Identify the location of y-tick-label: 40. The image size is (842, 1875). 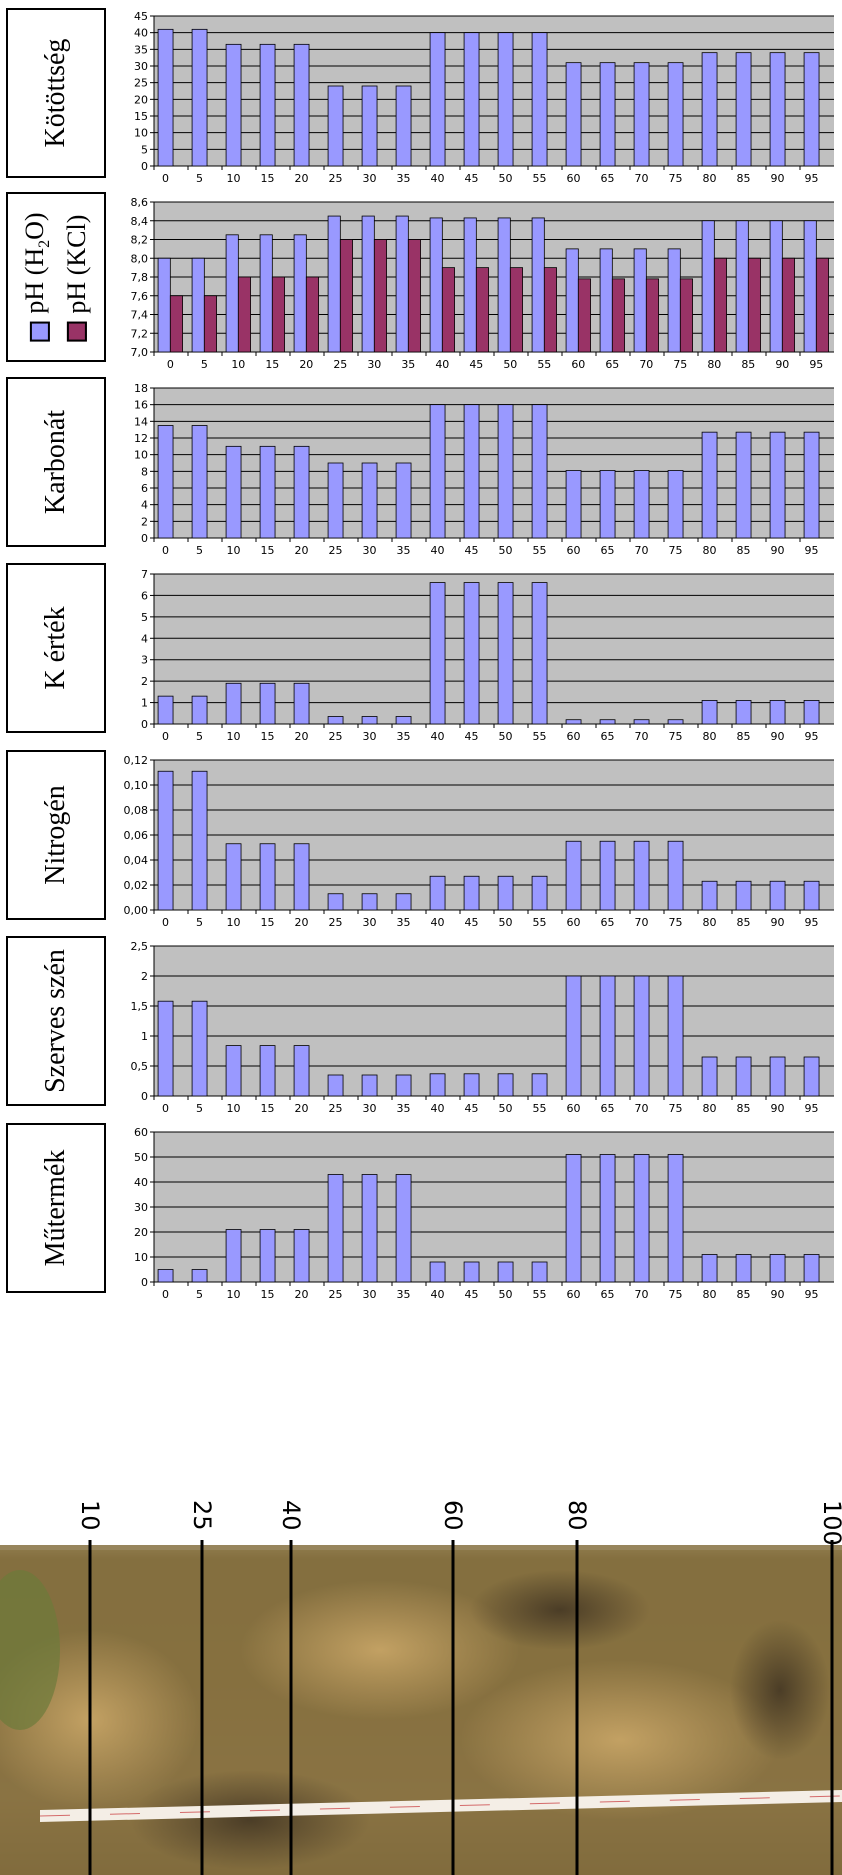
(141, 33).